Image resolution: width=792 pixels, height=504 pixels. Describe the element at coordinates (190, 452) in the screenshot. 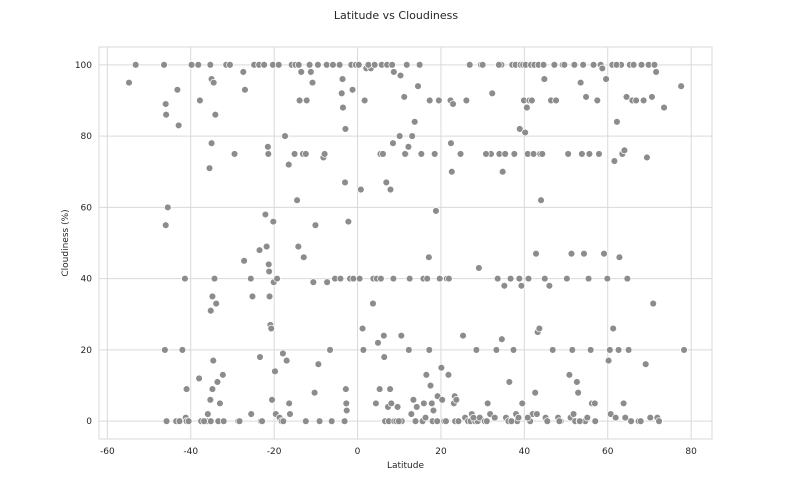

I see `x-tick-label: -40` at that location.